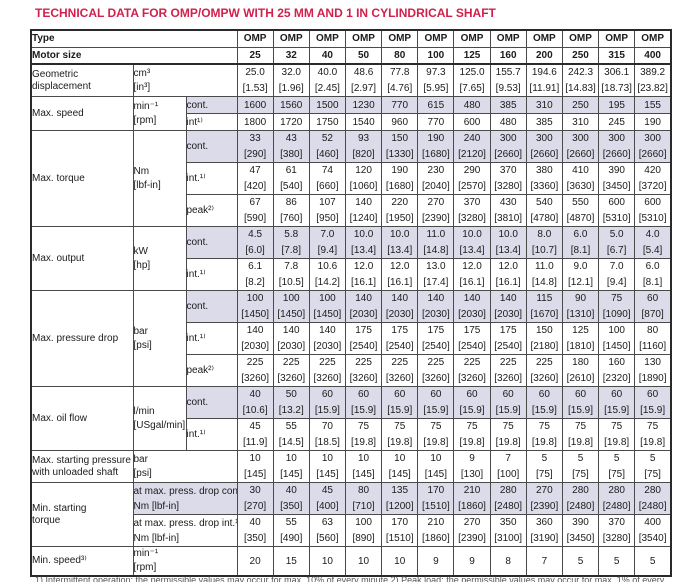  What do you see at coordinates (436, 88) in the screenshot?
I see `value-line: [5.95]` at bounding box center [436, 88].